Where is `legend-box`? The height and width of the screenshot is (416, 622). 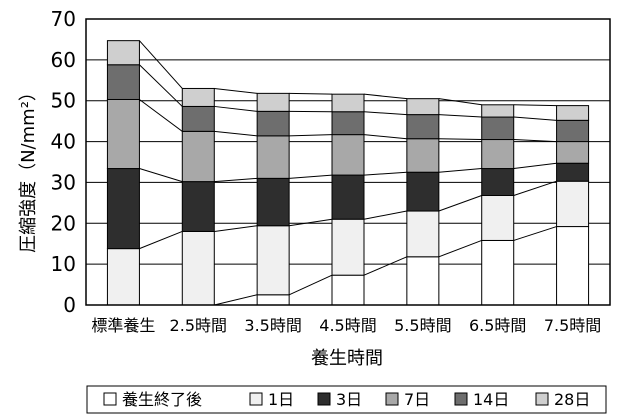
legend-box is located at coordinates (346, 399).